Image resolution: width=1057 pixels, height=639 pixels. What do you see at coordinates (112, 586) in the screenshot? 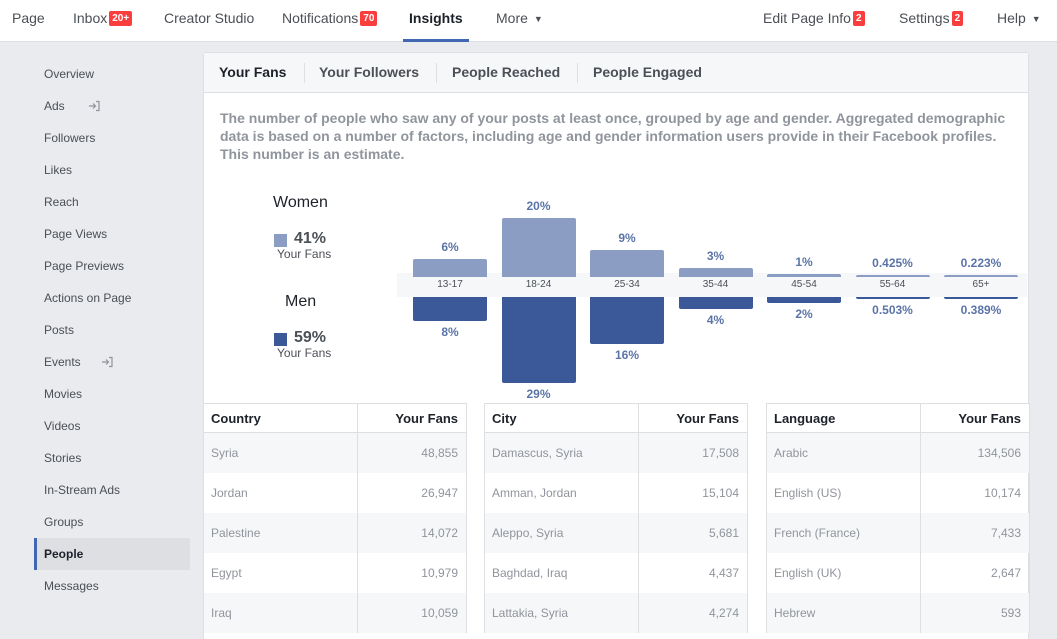
I see `sidebar-item-messages: Messages` at bounding box center [112, 586].